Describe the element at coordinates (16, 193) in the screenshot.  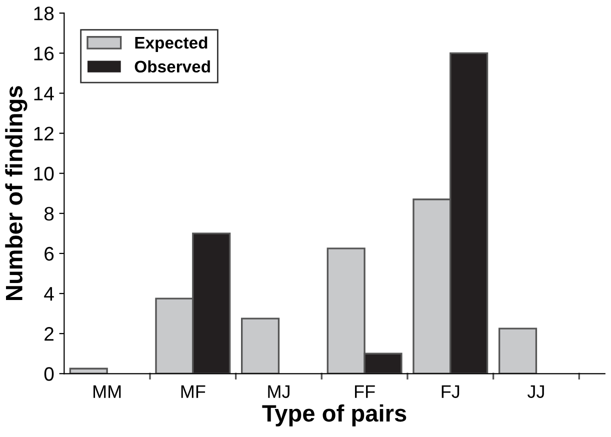
I see `y-axis-title: Number of findings` at that location.